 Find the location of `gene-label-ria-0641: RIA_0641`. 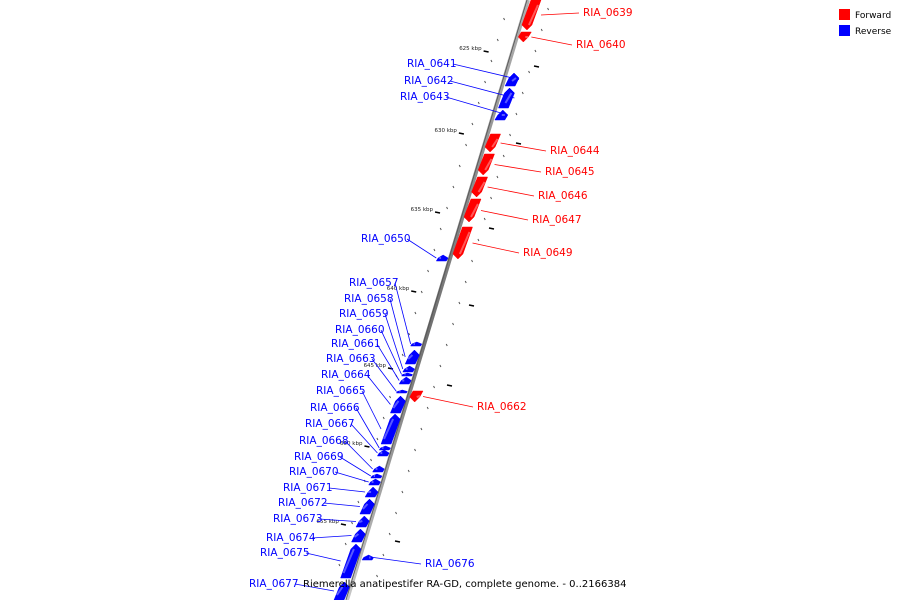

gene-label-ria-0641: RIA_0641 is located at coordinates (432, 64).